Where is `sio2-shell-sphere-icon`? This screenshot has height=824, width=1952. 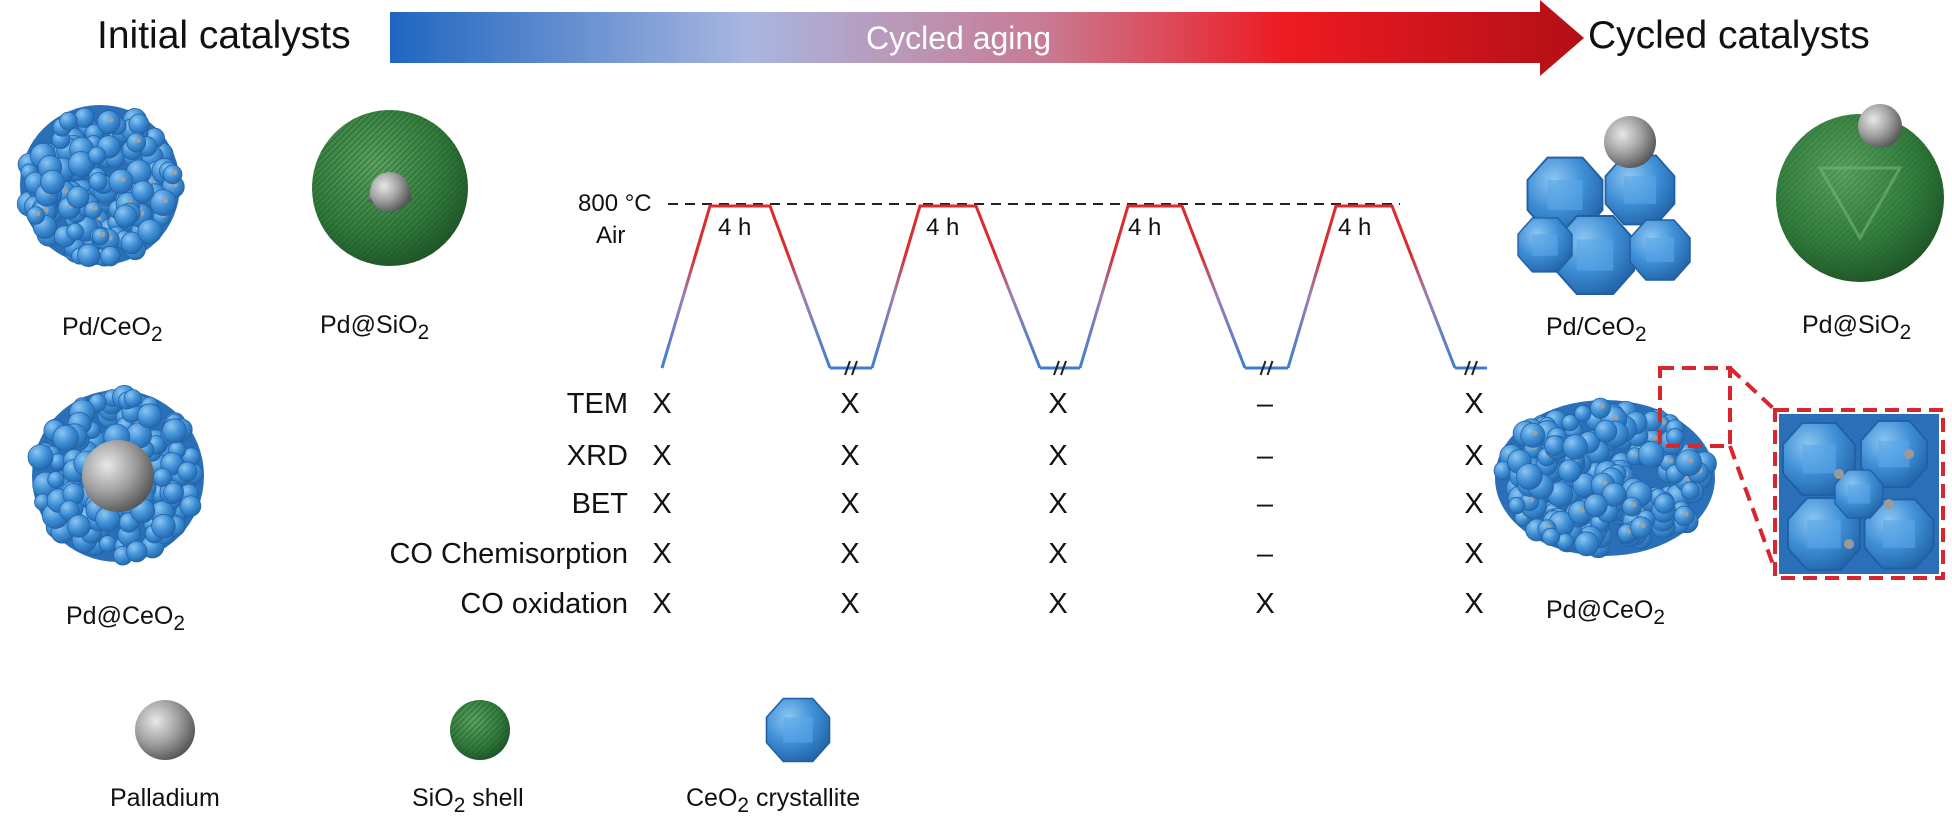 sio2-shell-sphere-icon is located at coordinates (480, 730).